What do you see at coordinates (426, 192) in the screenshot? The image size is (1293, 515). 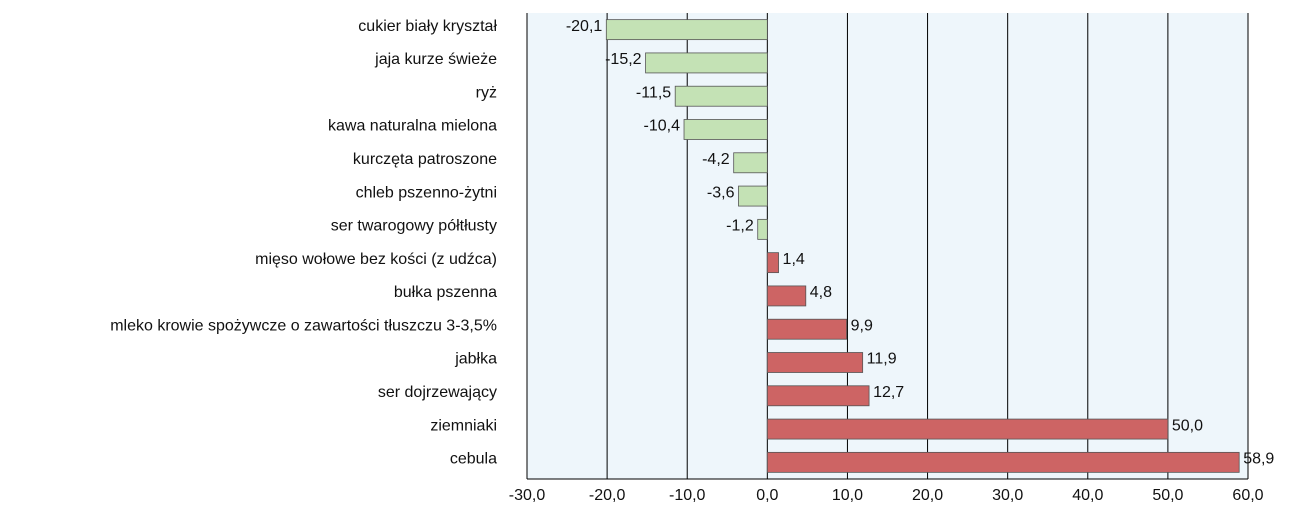 I see `y-tick-label: chleb pszenno-żytni` at bounding box center [426, 192].